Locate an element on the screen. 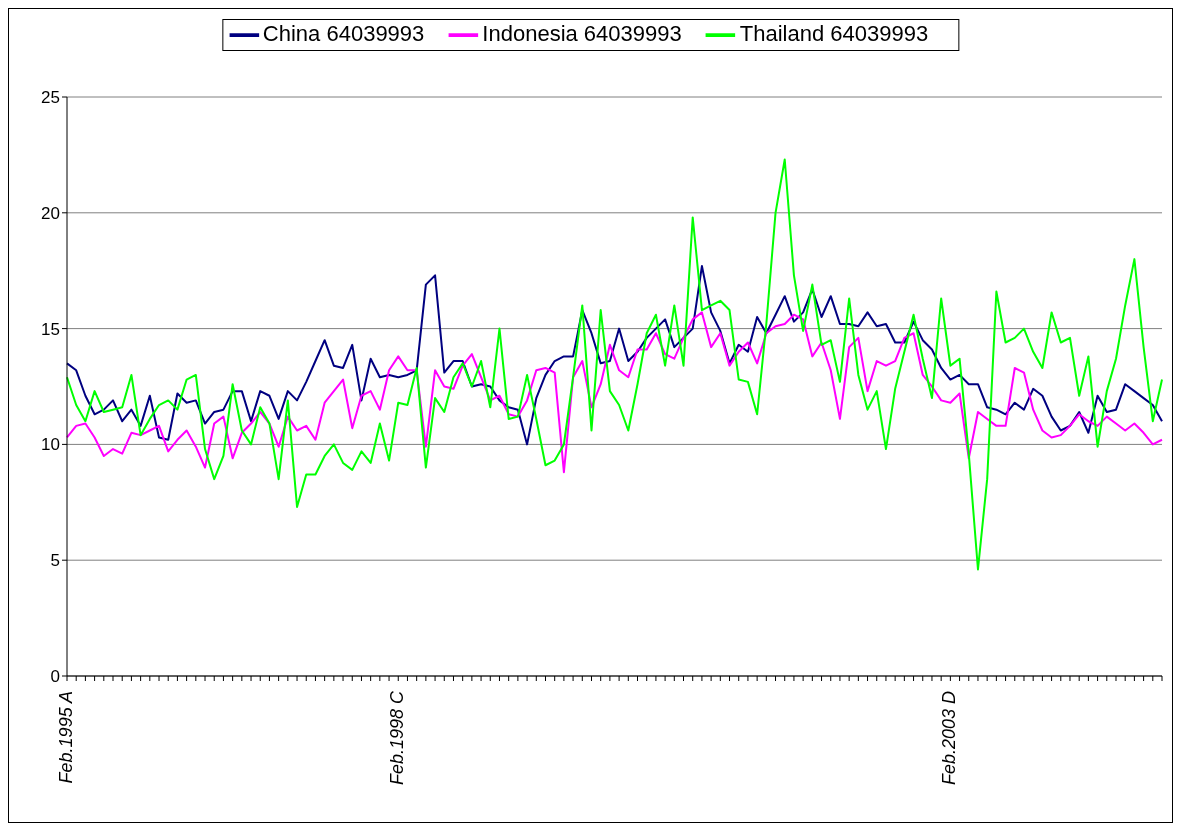 This screenshot has width=1181, height=831. y-tick-label: 20 is located at coordinates (50, 213).